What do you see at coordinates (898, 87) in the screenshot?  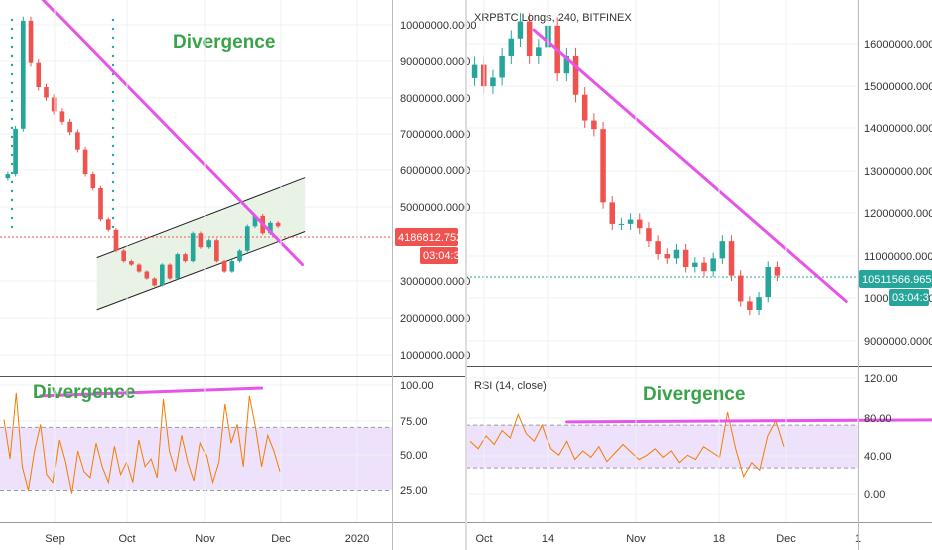 I see `y-tick-label: 15000000.0000` at bounding box center [898, 87].